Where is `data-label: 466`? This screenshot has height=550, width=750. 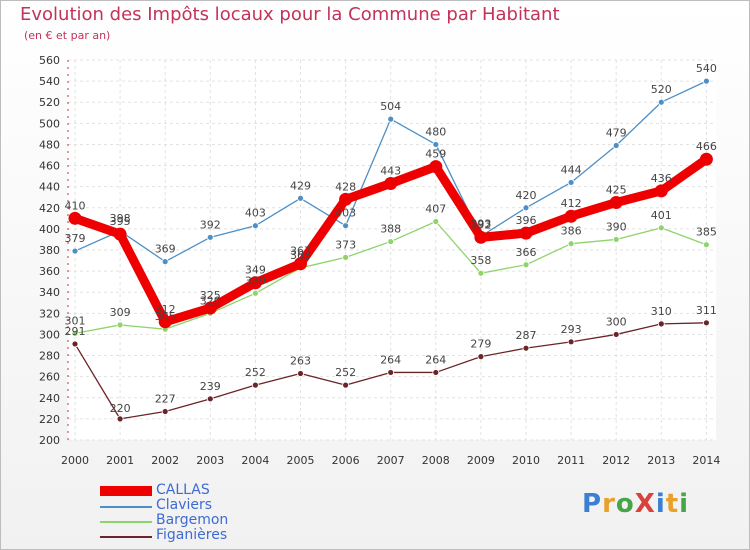 data-label: 466 is located at coordinates (706, 146).